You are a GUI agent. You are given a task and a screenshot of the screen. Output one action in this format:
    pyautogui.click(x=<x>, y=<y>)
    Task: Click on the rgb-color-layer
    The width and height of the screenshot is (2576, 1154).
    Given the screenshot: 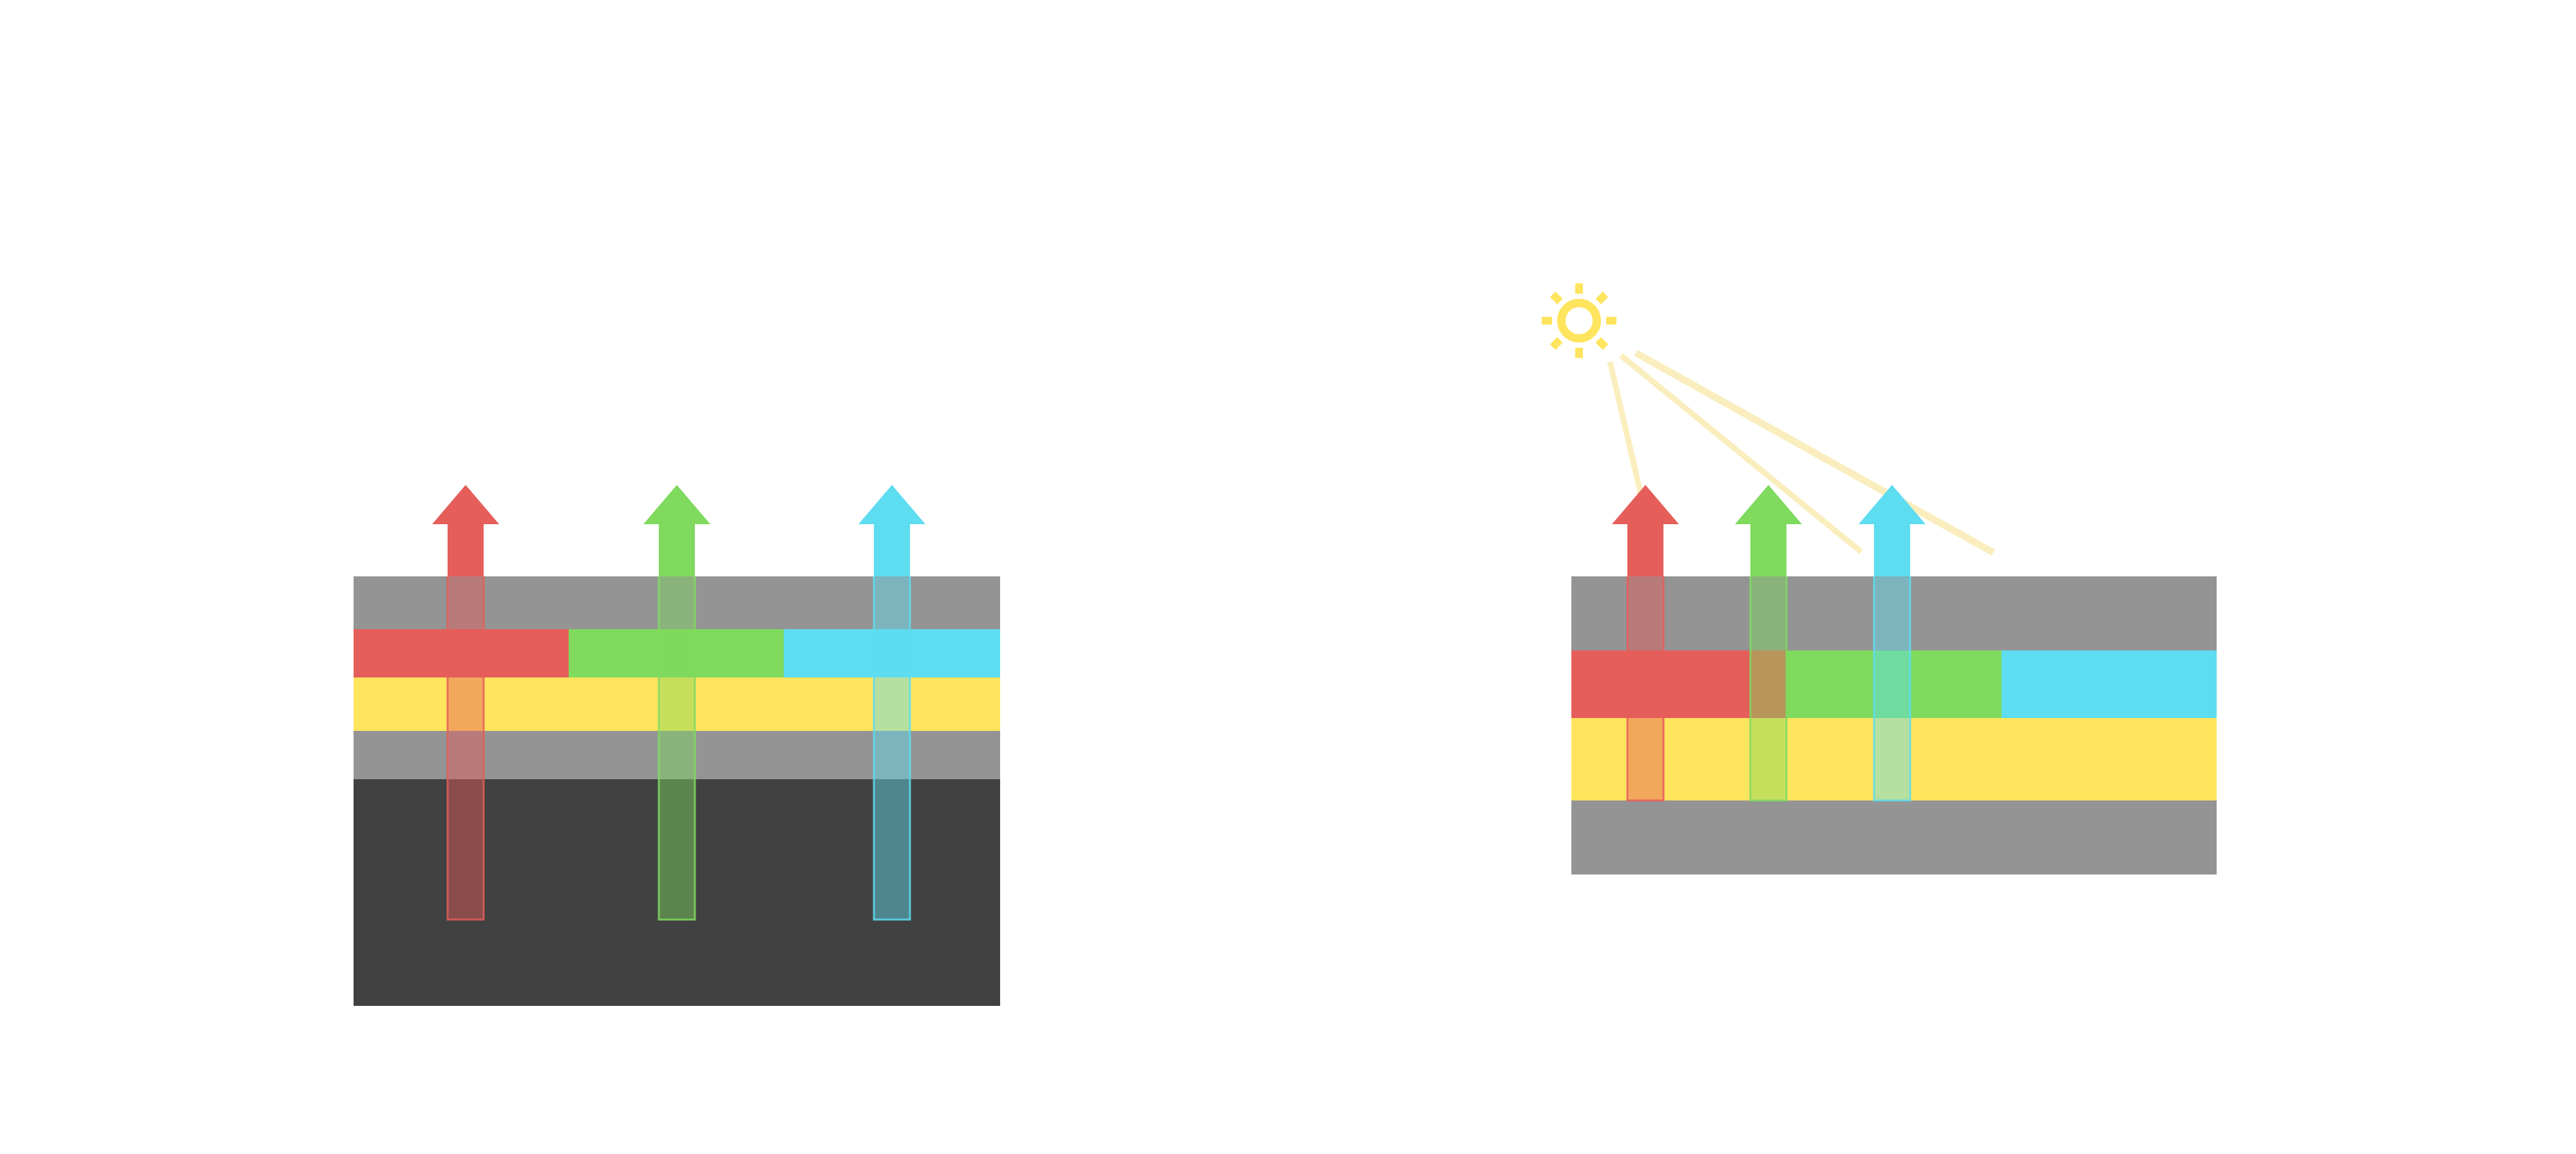 What is the action you would take?
    pyautogui.click(x=677, y=653)
    